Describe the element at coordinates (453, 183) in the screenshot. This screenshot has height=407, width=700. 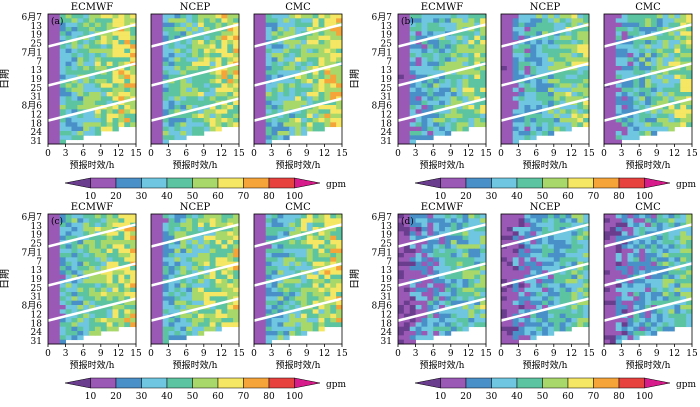
I see `colorbar-segment` at that location.